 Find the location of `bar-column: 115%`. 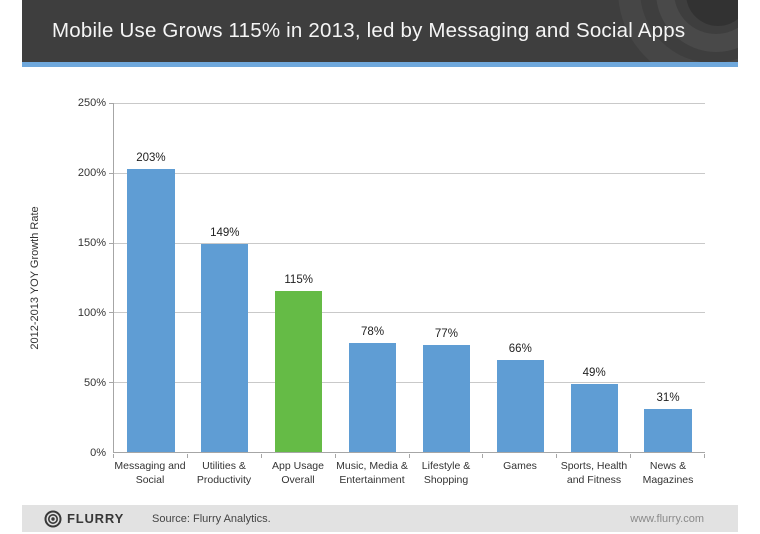

bar-column: 115% is located at coordinates (299, 277).